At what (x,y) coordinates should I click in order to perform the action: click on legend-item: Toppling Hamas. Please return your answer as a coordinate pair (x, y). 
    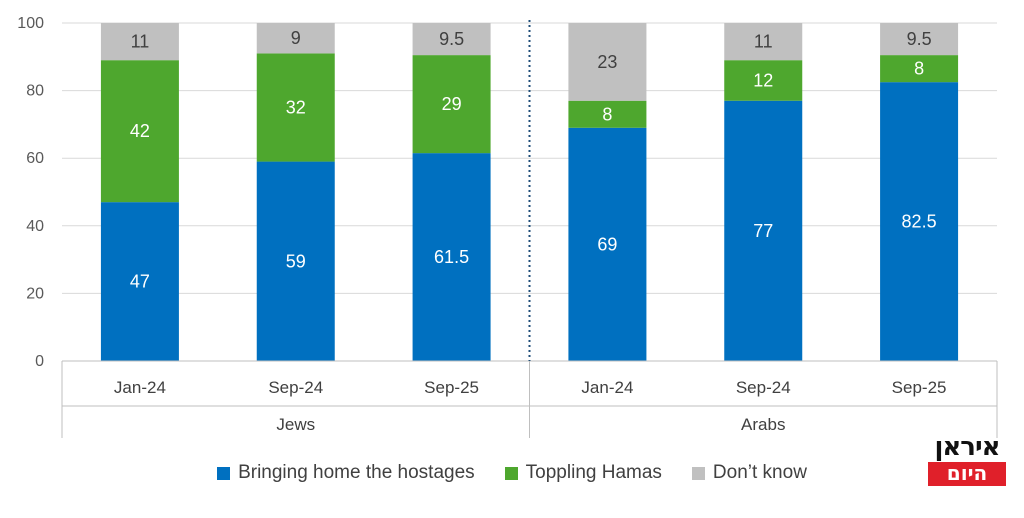
    Looking at the image, I should click on (583, 473).